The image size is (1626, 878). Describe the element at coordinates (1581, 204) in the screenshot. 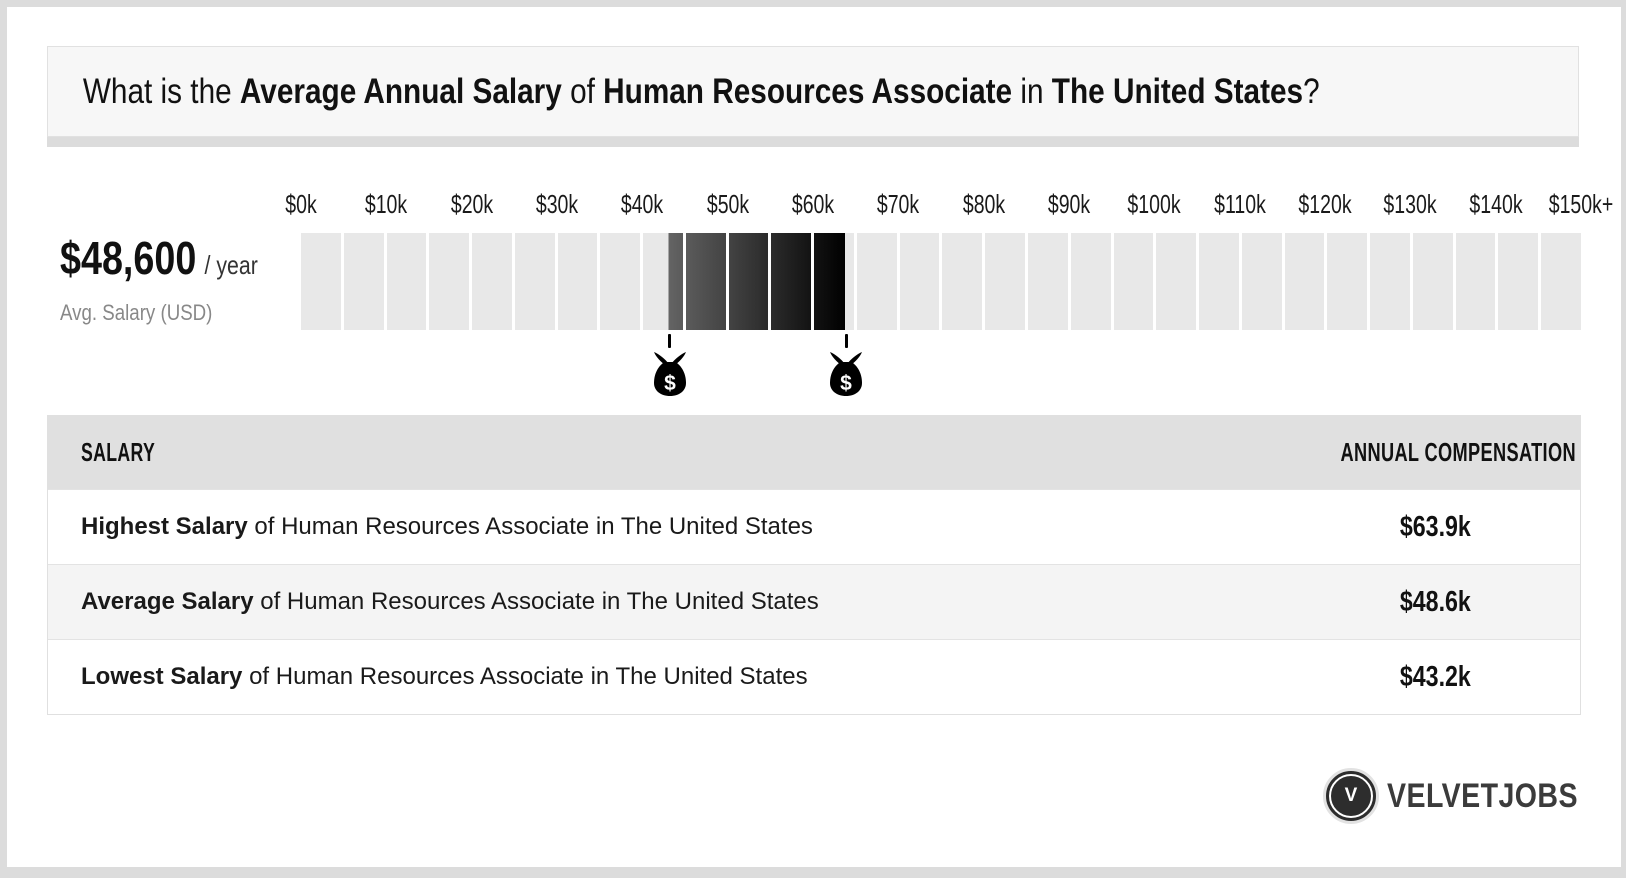

I see `axis-tick-label: $150k+` at that location.